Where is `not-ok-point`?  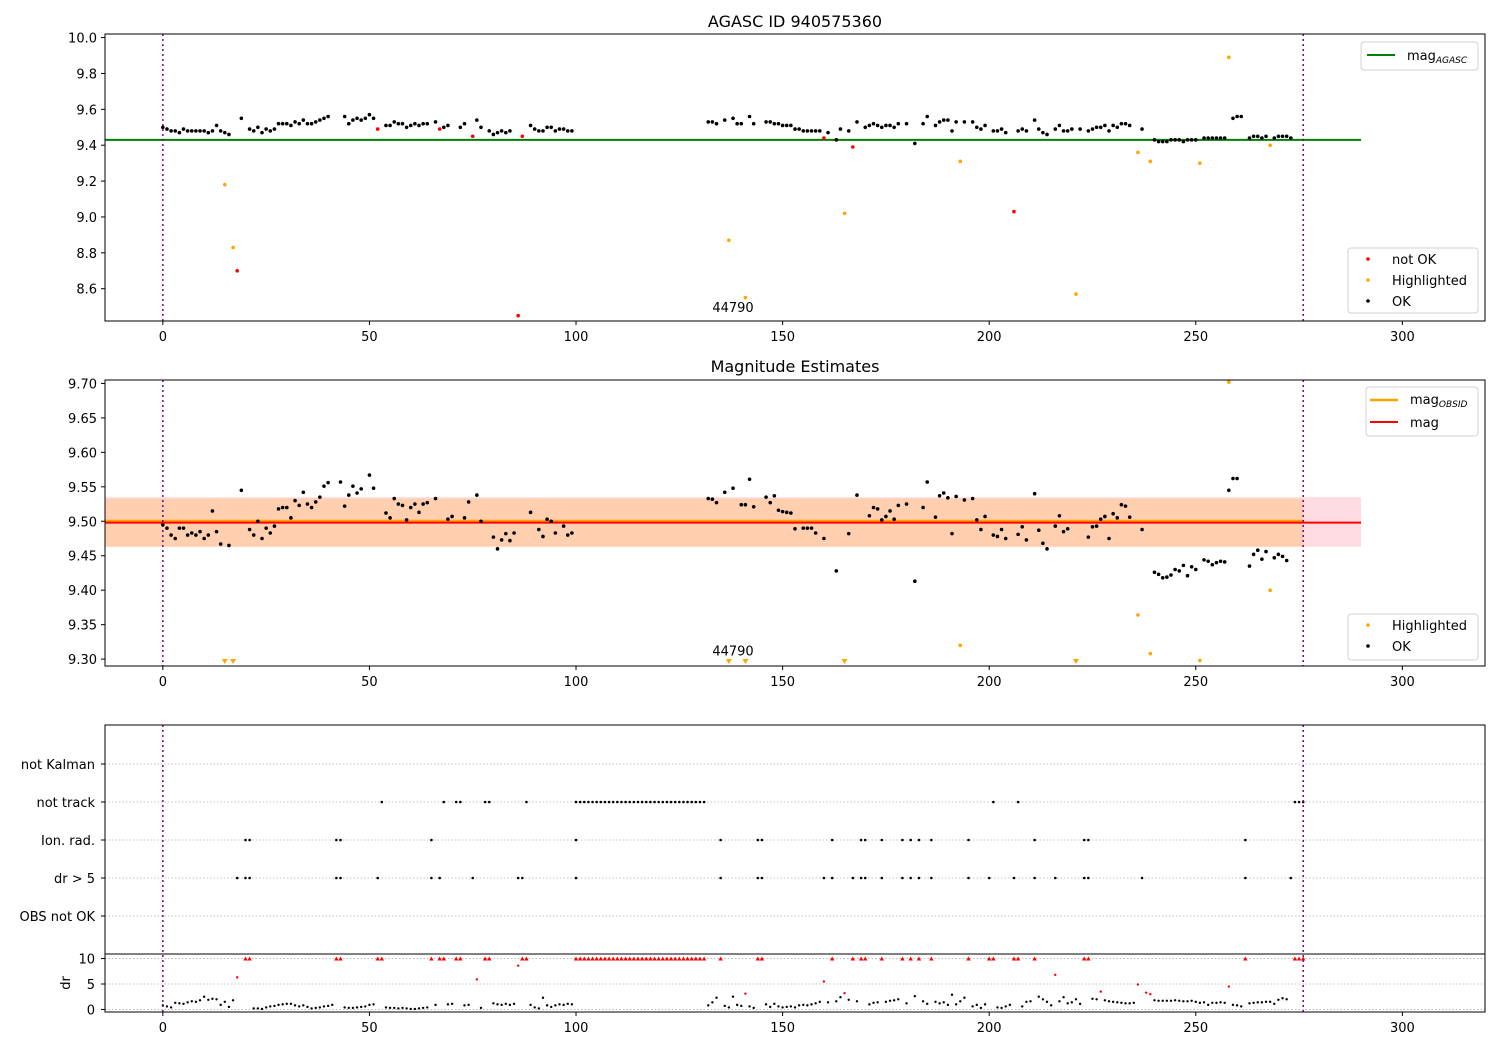
not-ok-point is located at coordinates (522, 136).